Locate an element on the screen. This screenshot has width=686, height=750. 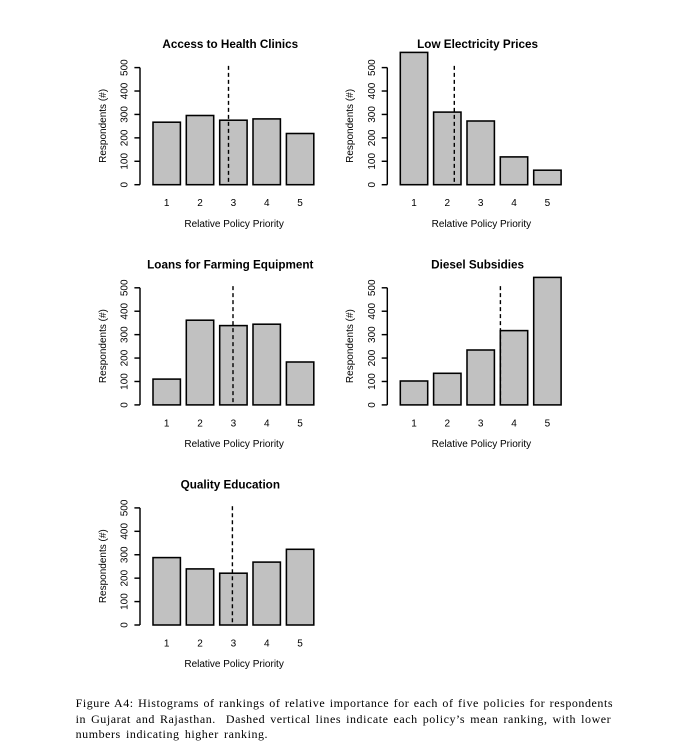
svg-text: Loans for Farming Equipment is located at coordinates (230, 264).